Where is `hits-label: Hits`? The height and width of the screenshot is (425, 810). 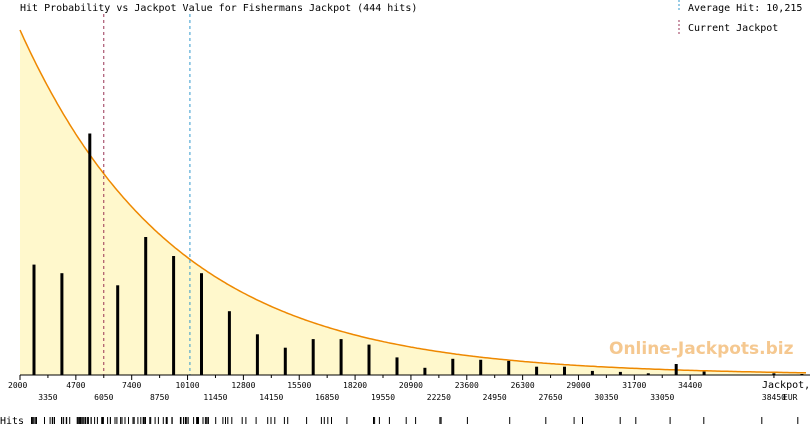 hits-label: Hits is located at coordinates (12, 420).